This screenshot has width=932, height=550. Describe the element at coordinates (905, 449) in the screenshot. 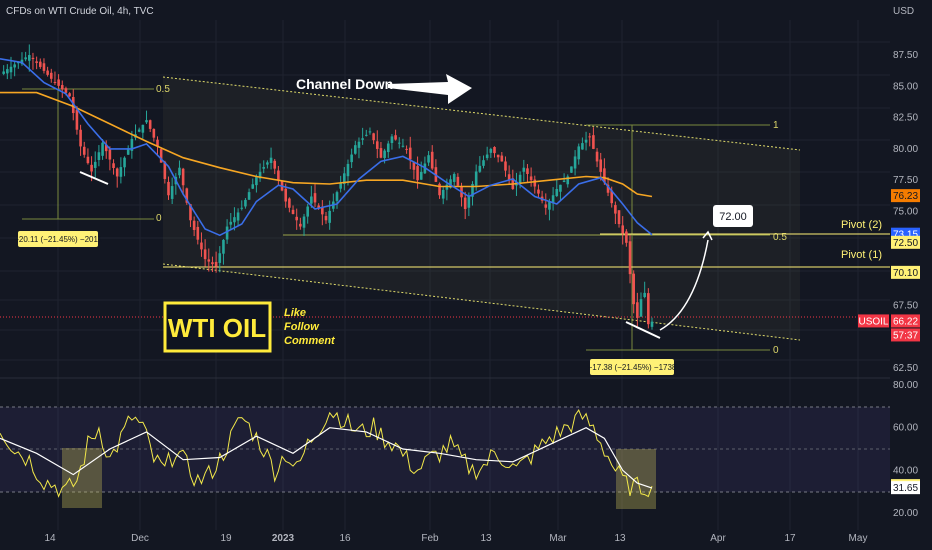

I see `rsi-axis: 80.00 60.00 40.00 20.00` at that location.